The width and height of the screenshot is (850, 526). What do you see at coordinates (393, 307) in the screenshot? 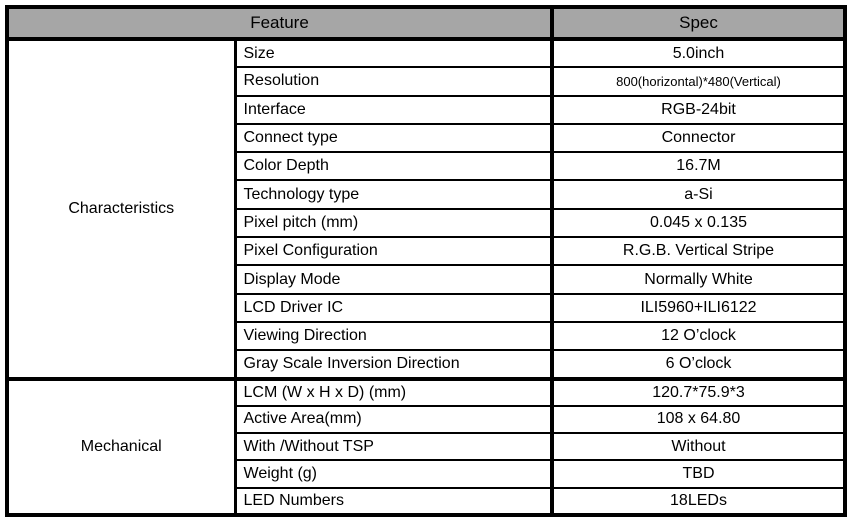
I see `feature-cell-lcd-driver-ic: LCD Driver IC` at bounding box center [393, 307].